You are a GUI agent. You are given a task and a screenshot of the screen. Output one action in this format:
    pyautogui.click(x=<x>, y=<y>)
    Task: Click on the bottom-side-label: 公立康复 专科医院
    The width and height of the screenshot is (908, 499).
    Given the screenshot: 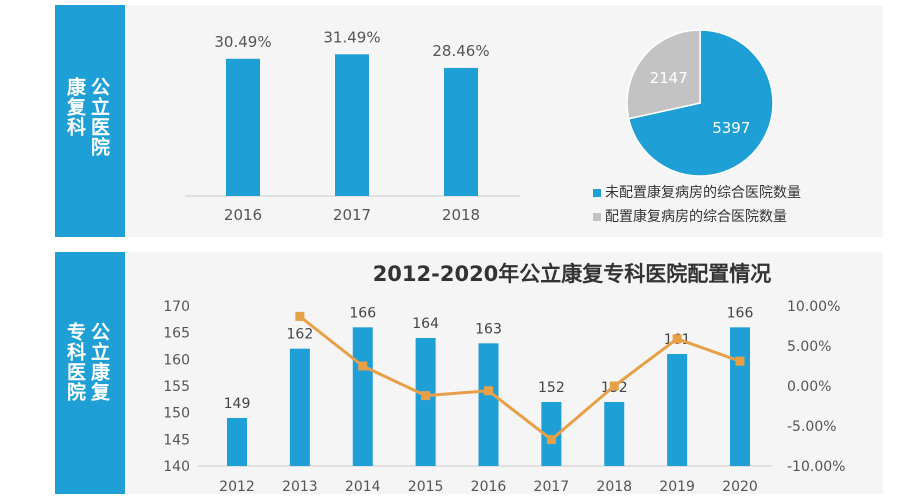 What is the action you would take?
    pyautogui.click(x=90, y=373)
    